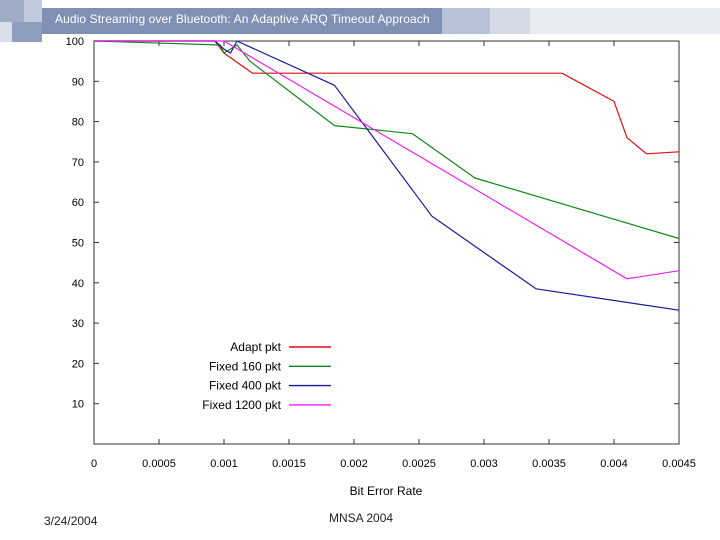 The image size is (720, 540). I want to click on x-tick-label: 0, so click(94, 464).